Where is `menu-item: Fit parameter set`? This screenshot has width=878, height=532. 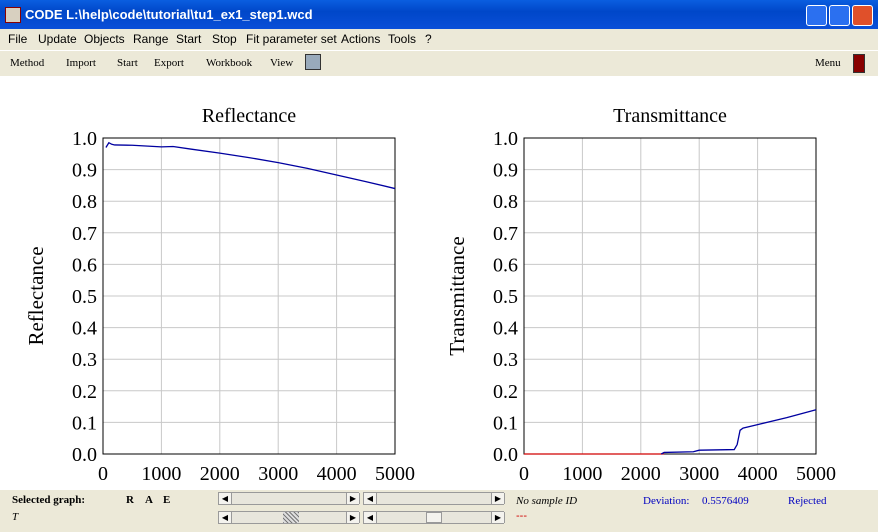
menu-item: Fit parameter set is located at coordinates (291, 39).